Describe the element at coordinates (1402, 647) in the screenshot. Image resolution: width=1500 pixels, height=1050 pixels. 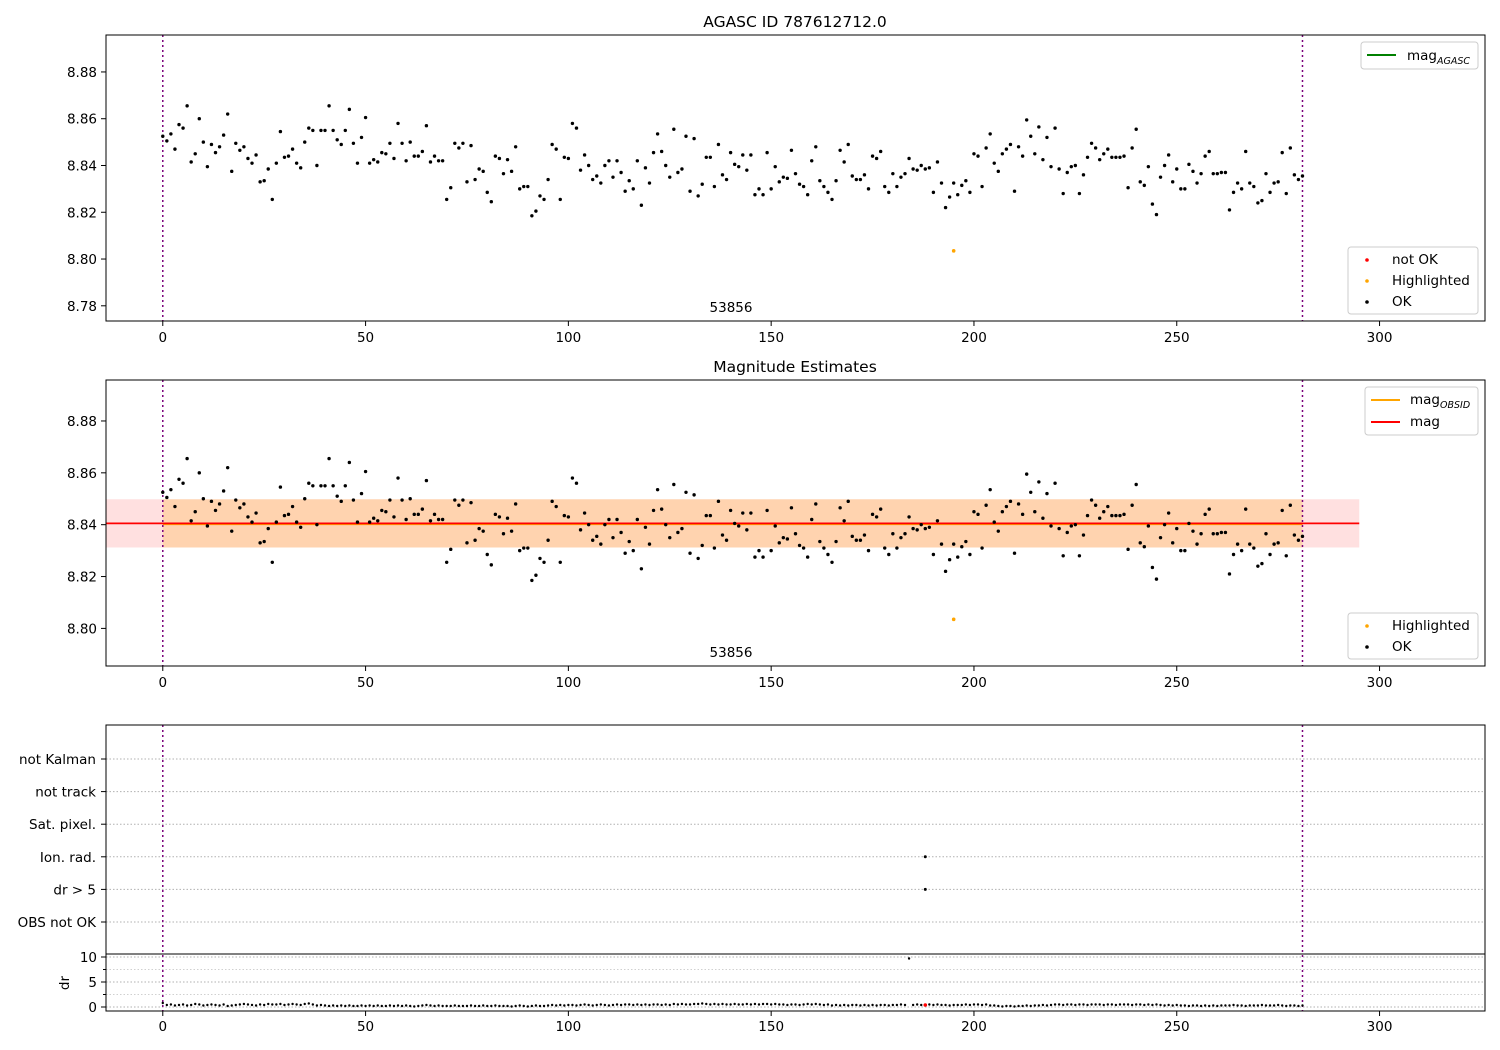
I see `legend-label-ok: OK` at that location.